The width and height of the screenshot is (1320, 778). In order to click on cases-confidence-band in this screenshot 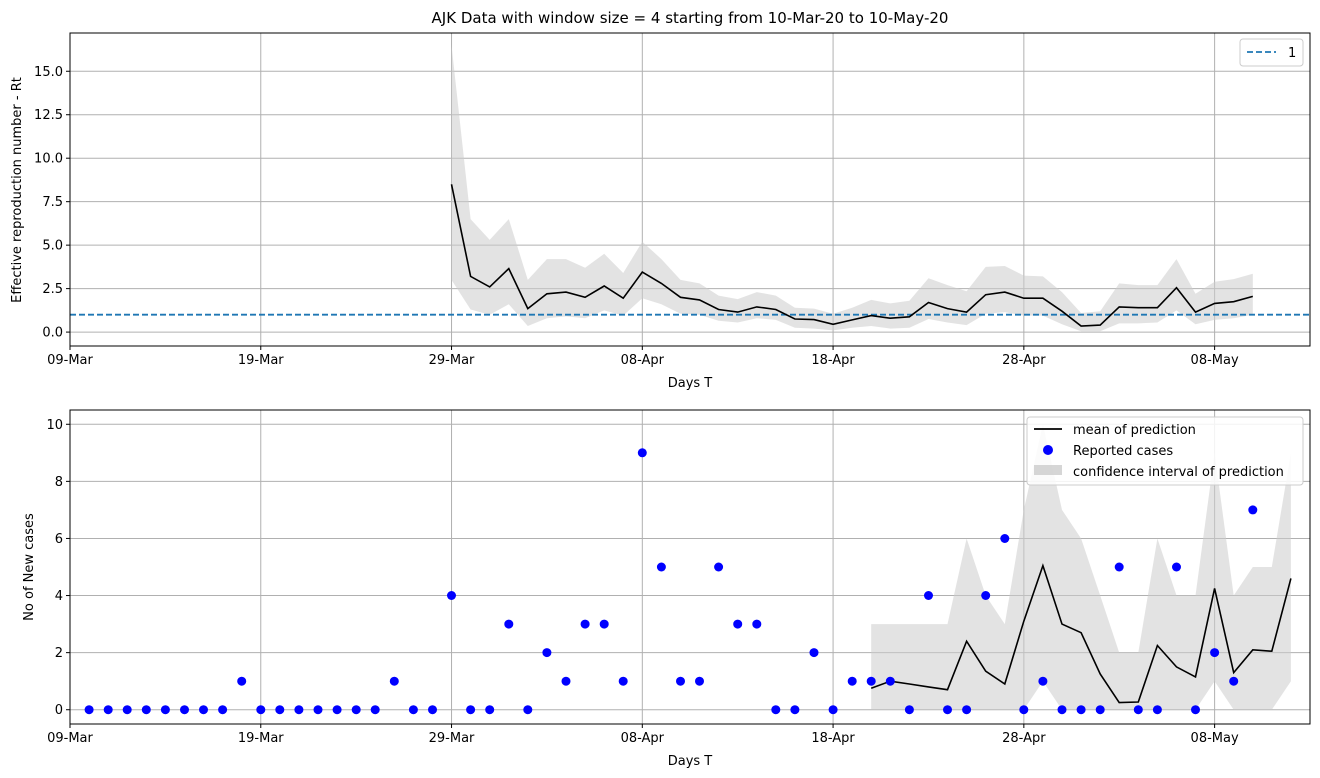, I will do `click(1081, 567)`.